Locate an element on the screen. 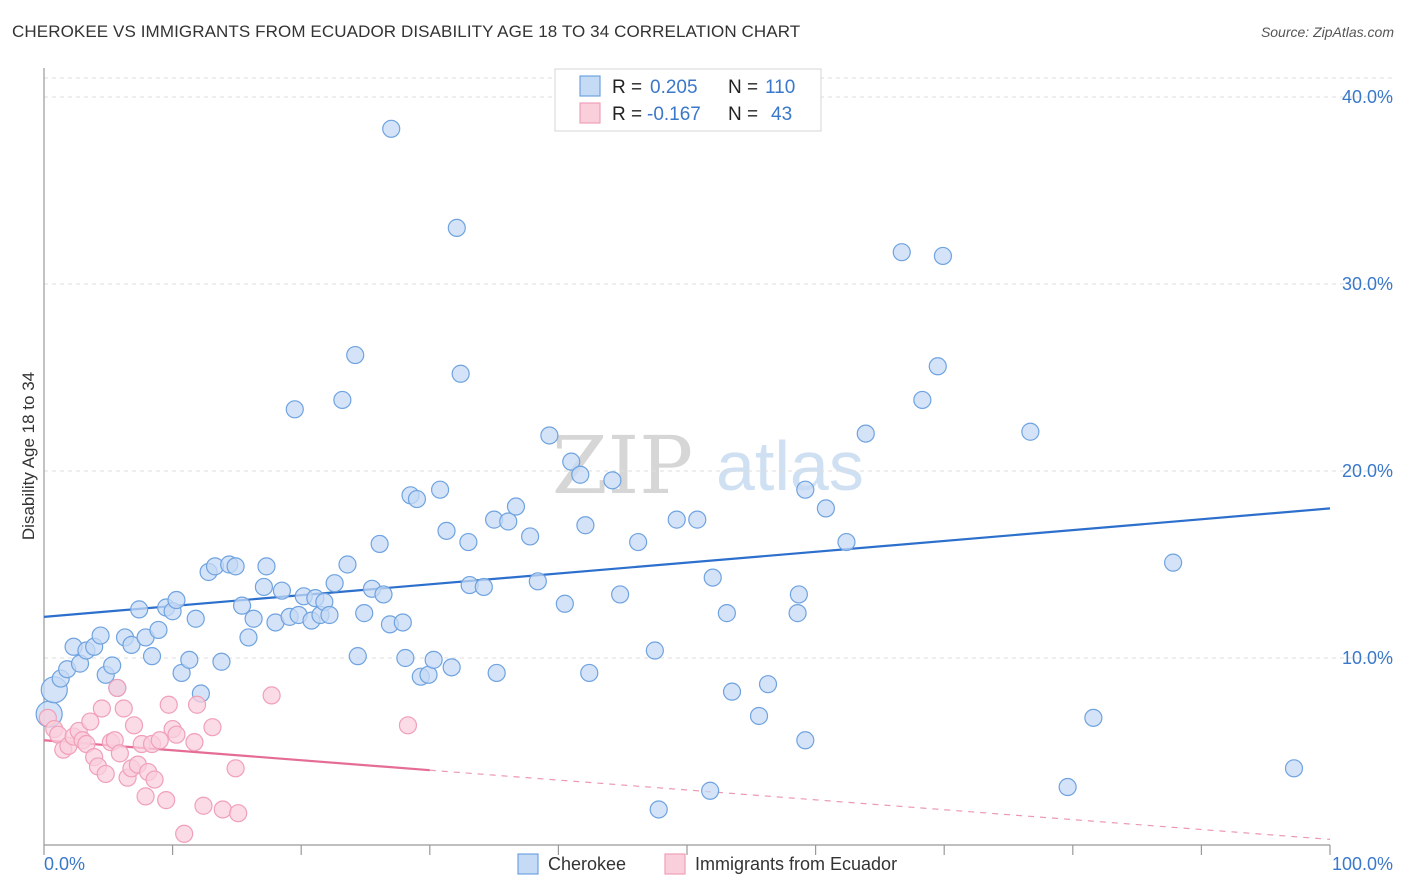  y-tick-label: 30.0% is located at coordinates (1367, 284).